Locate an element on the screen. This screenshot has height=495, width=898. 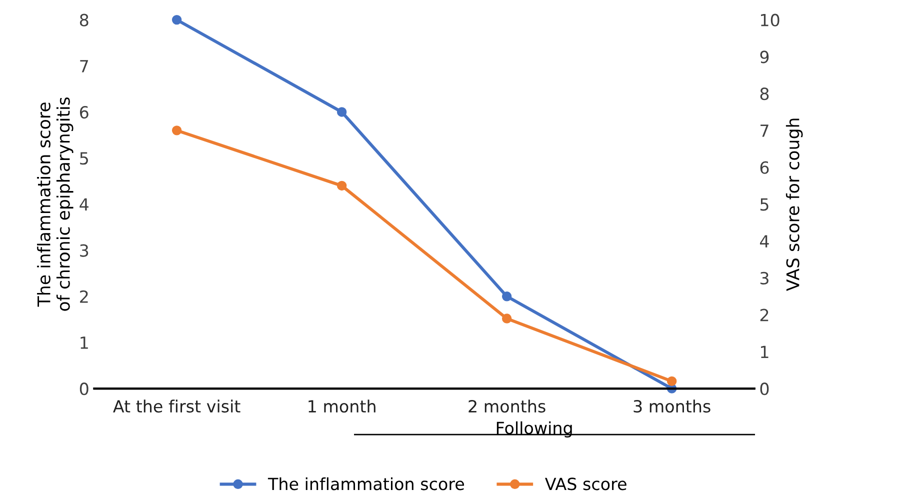
y2-tick-label: 6 is located at coordinates (764, 167).